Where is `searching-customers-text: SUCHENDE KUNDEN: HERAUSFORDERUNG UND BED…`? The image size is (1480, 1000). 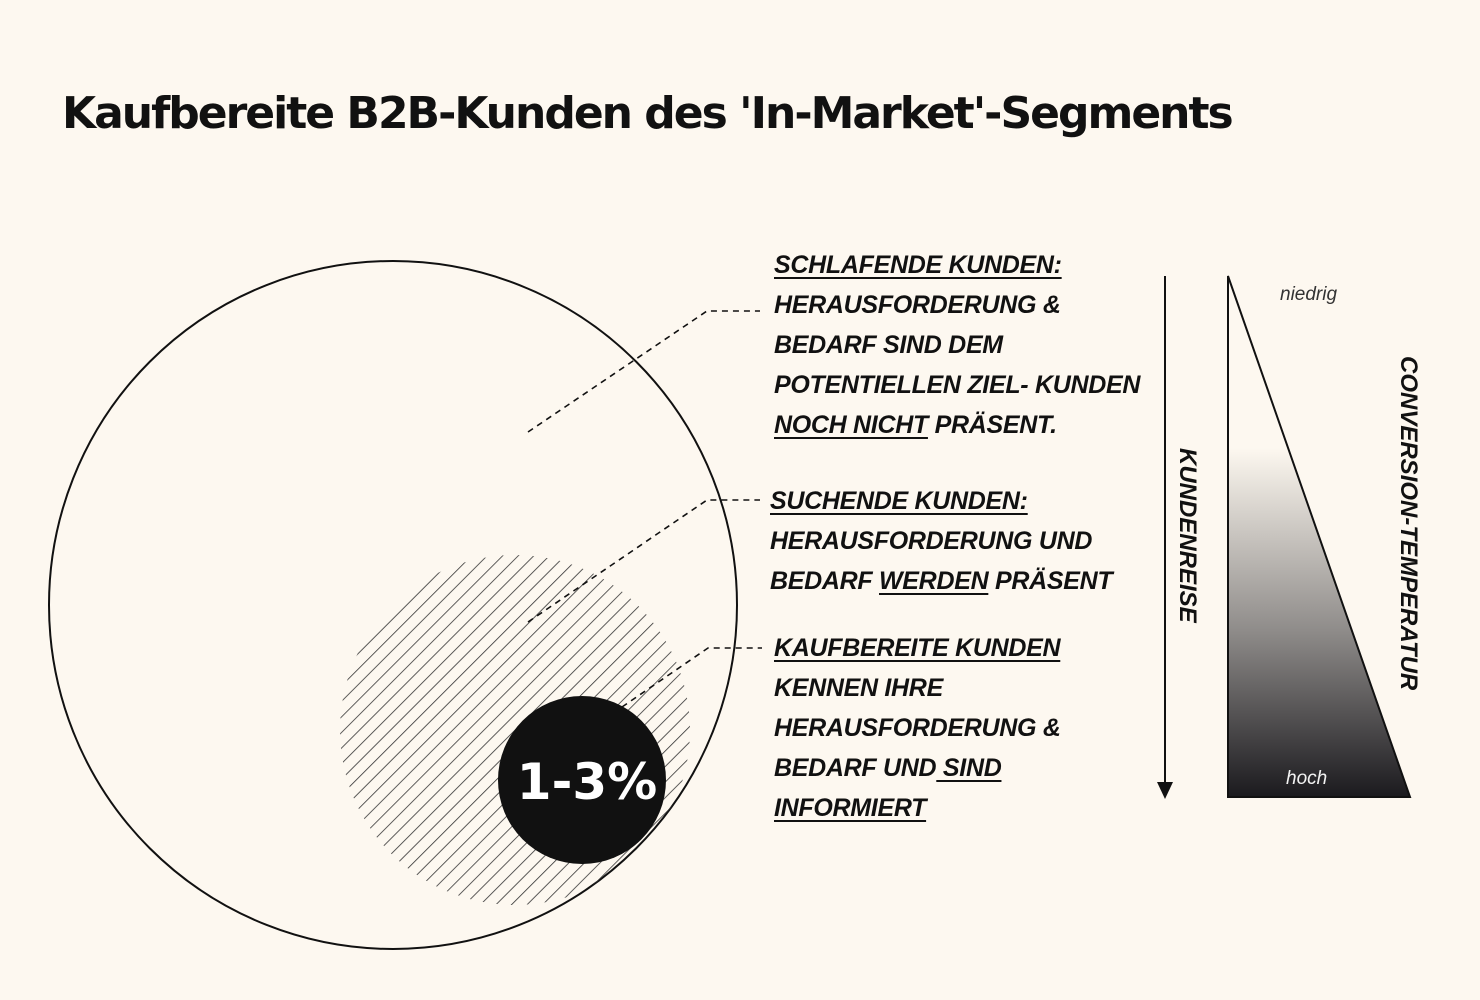 searching-customers-text: SUCHENDE KUNDEN: HERAUSFORDERUNG UND BED… is located at coordinates (941, 541).